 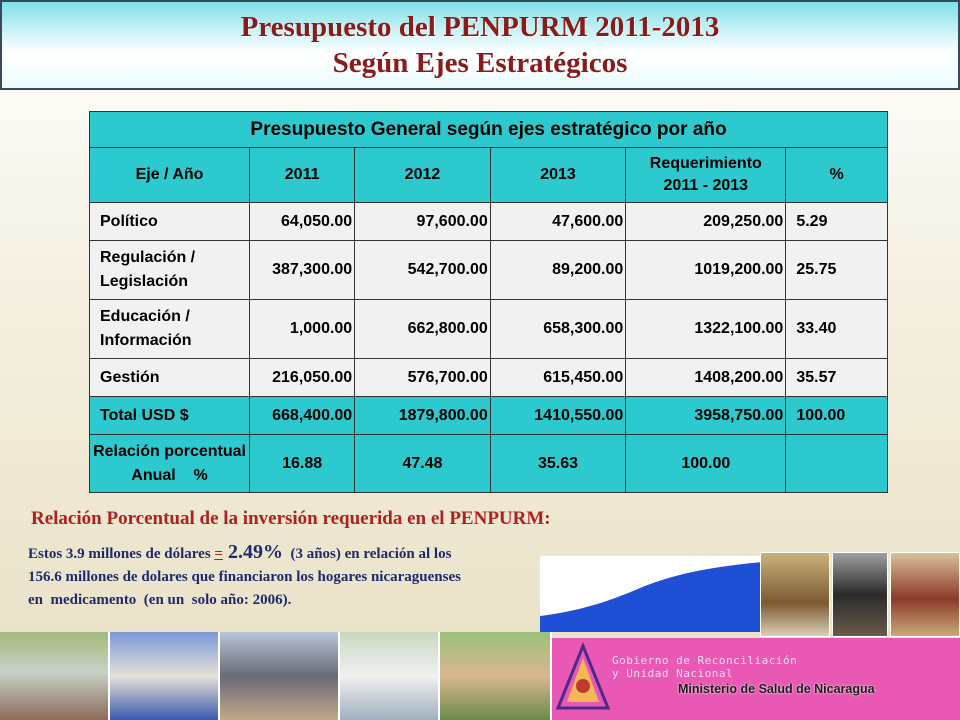 I want to click on cell-percent: 5.29, so click(x=836, y=221).